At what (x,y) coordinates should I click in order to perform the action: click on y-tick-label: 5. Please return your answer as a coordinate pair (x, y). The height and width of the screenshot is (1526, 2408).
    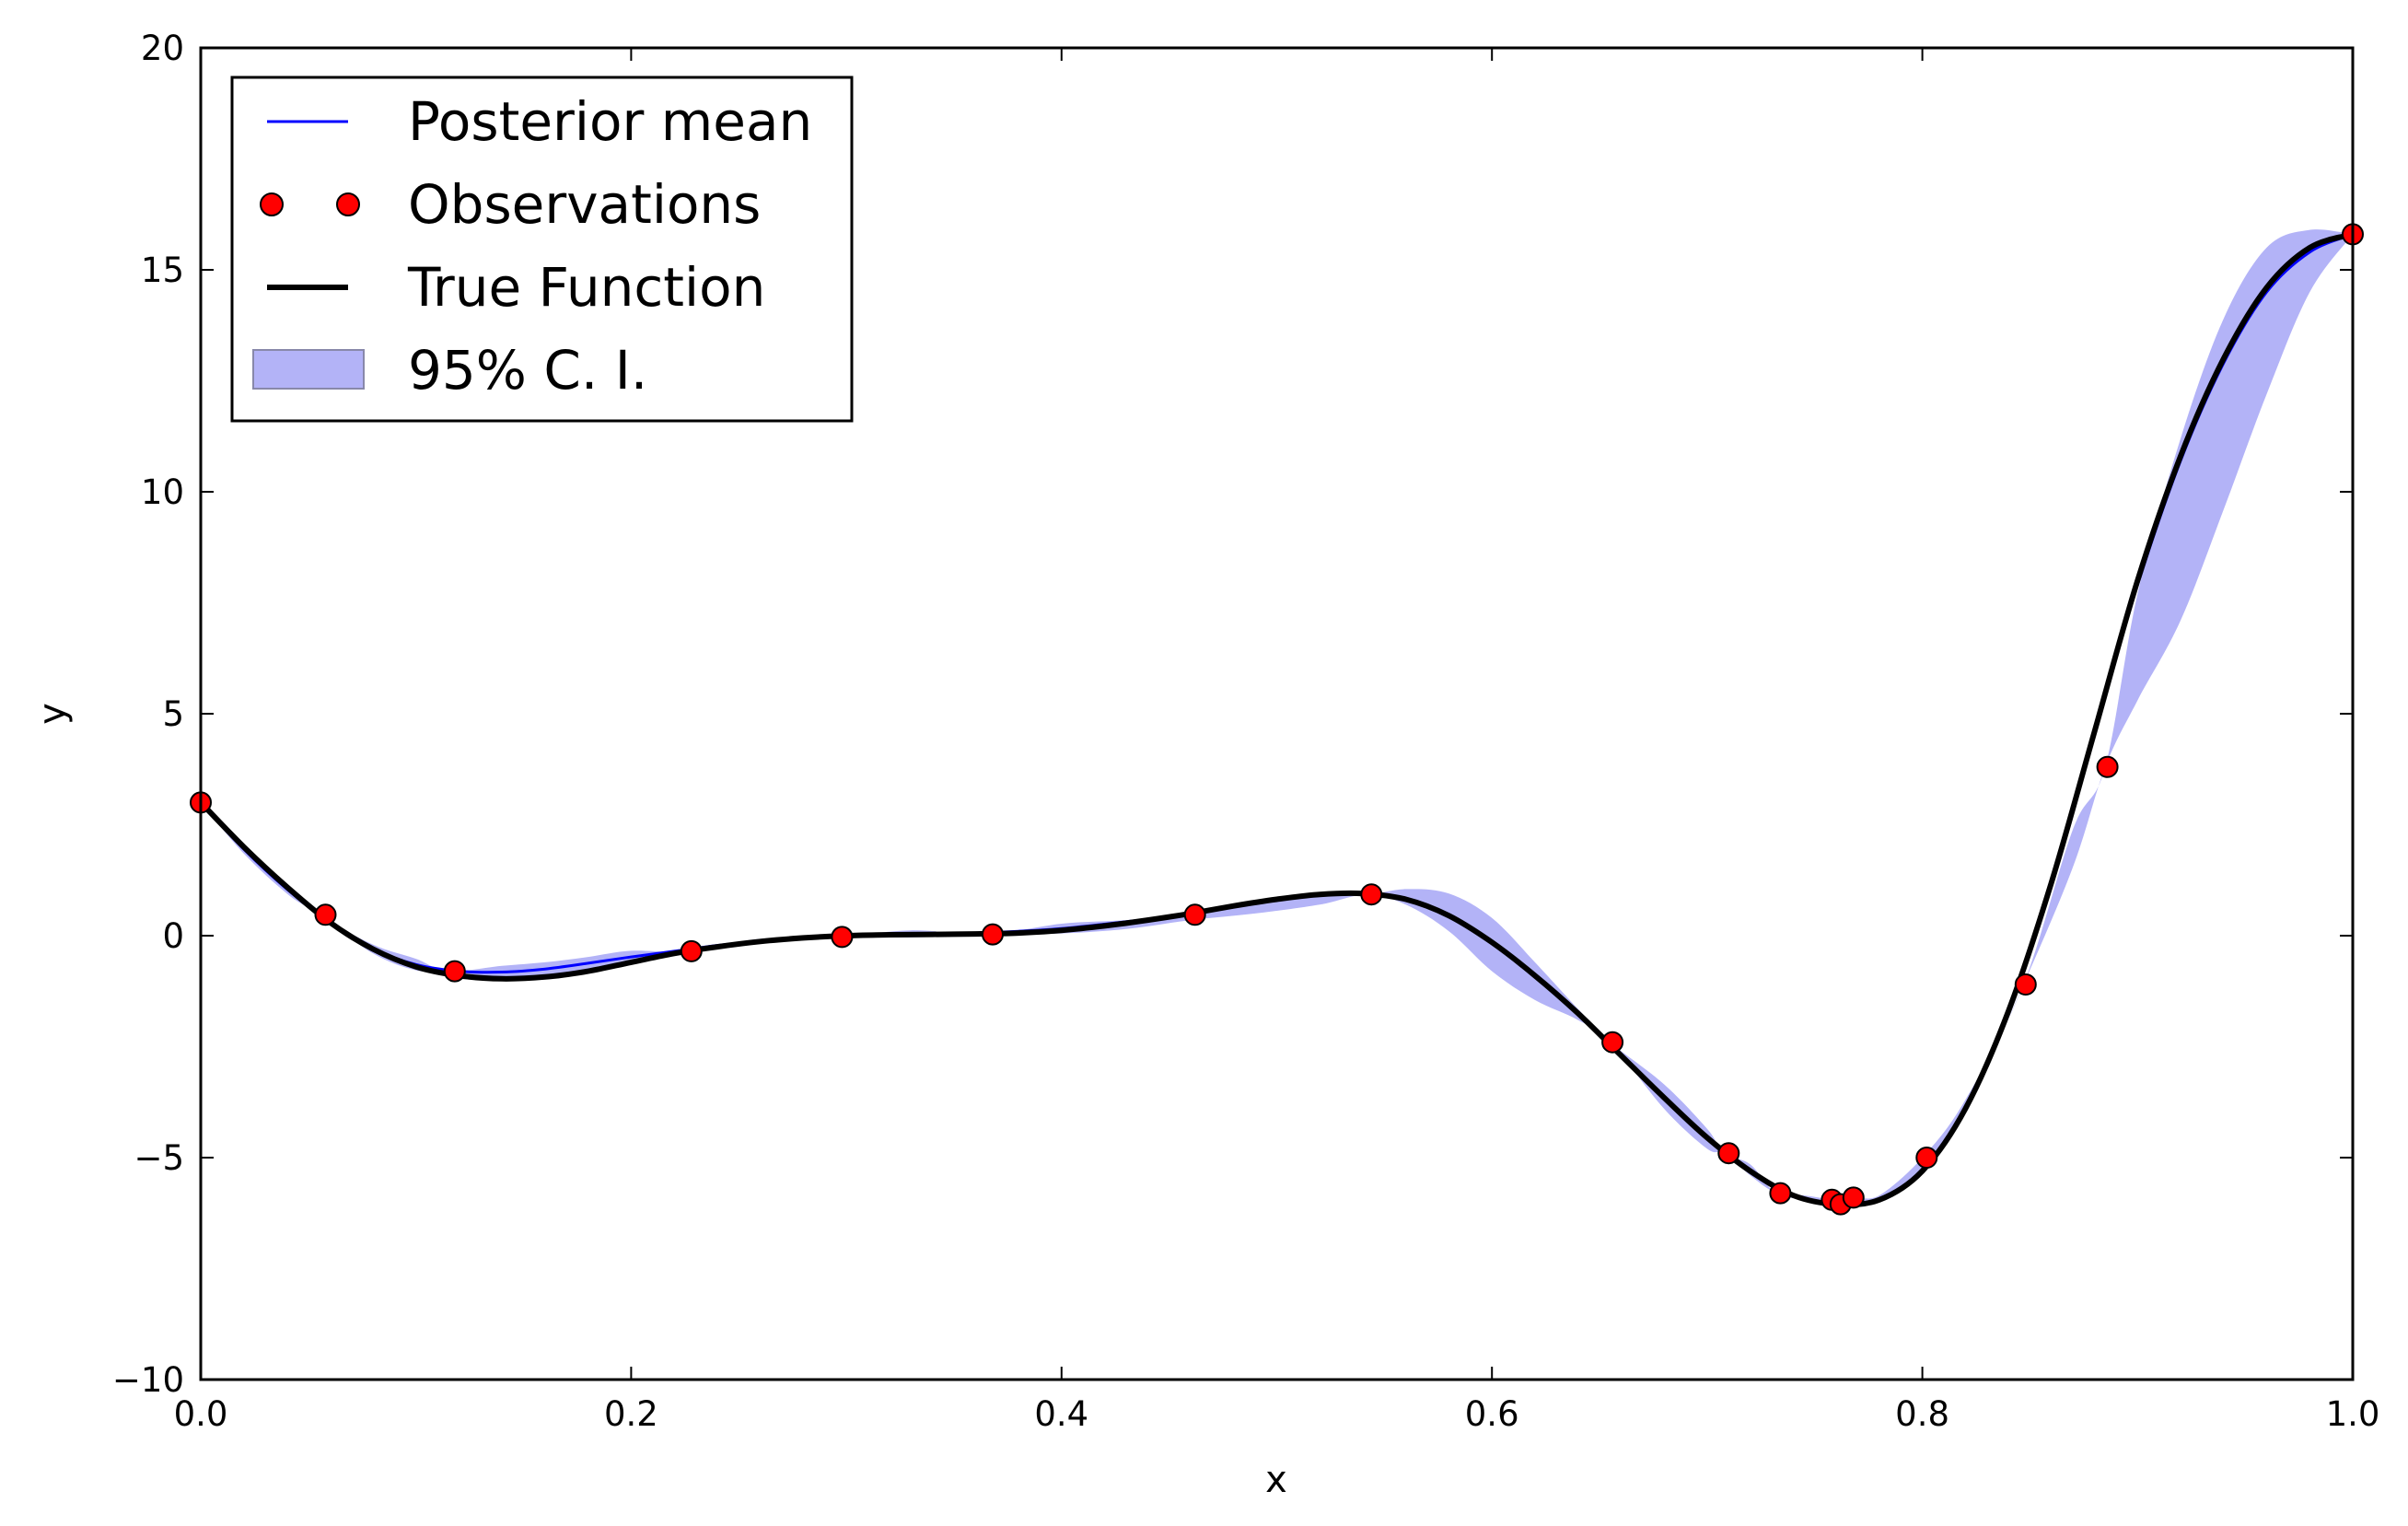
    Looking at the image, I should click on (173, 714).